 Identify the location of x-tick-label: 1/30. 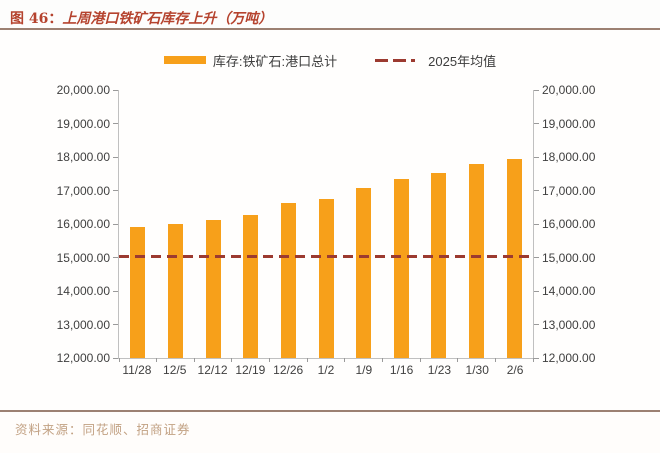
(477, 370).